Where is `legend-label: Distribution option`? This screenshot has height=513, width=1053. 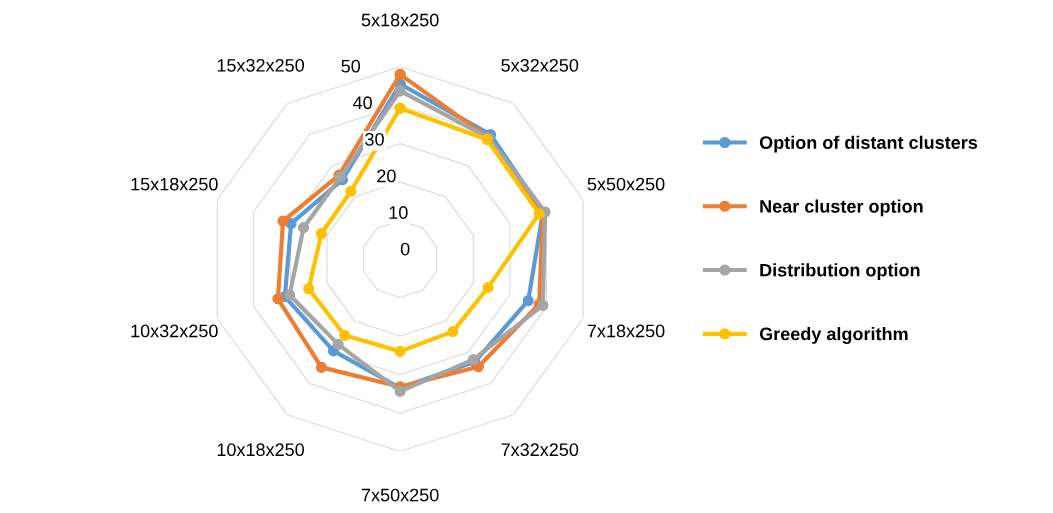 legend-label: Distribution option is located at coordinates (840, 272).